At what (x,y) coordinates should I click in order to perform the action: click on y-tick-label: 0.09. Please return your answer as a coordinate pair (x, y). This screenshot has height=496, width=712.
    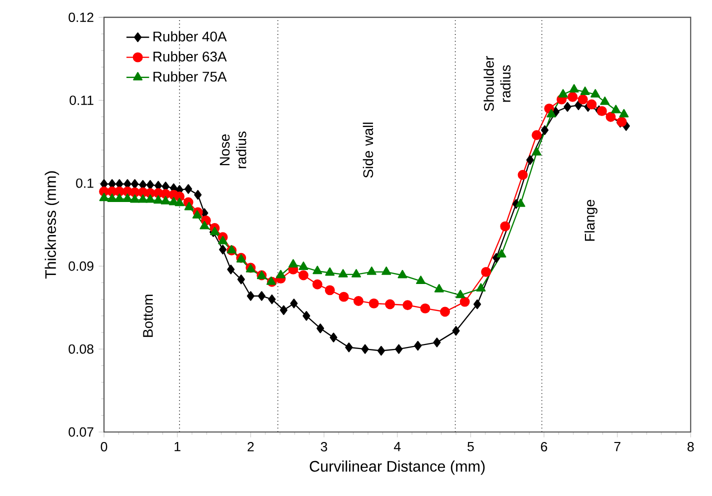
    Looking at the image, I should click on (81, 266).